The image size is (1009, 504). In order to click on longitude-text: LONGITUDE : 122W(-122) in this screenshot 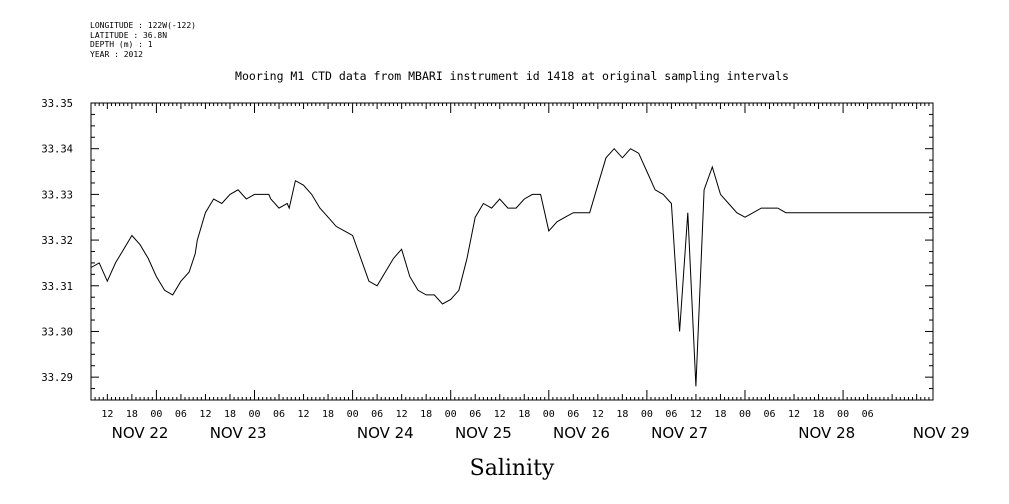, I will do `click(143, 25)`.